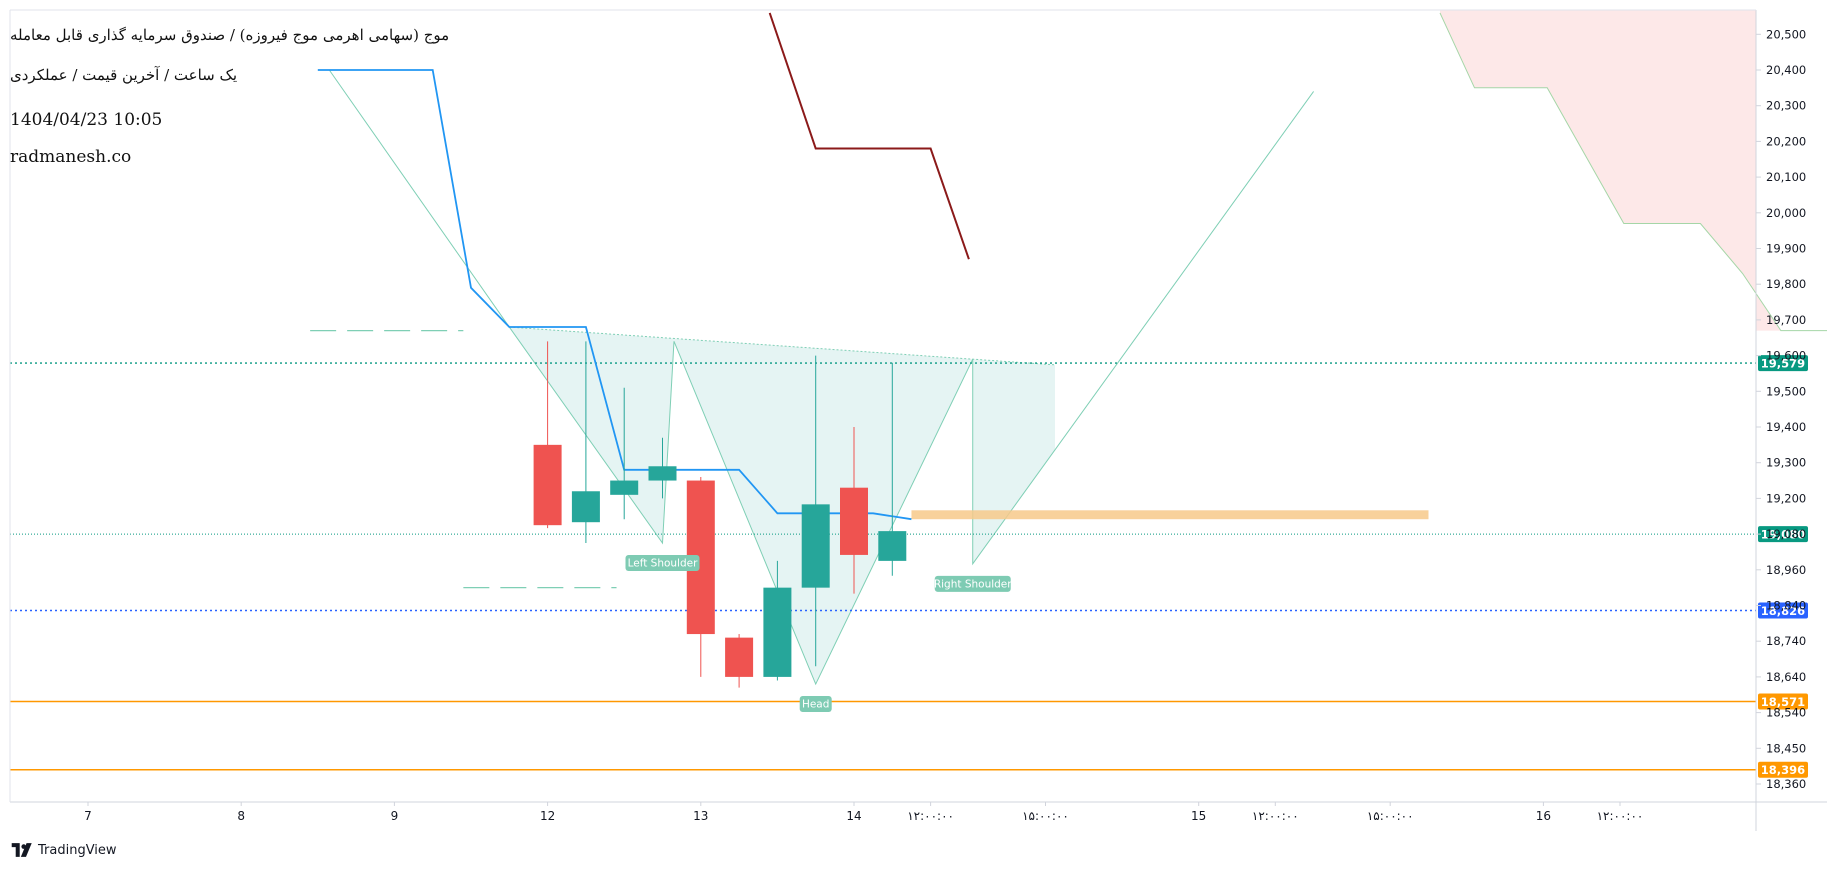 The image size is (1827, 871). I want to click on cloud-fill, so click(1633, 170).